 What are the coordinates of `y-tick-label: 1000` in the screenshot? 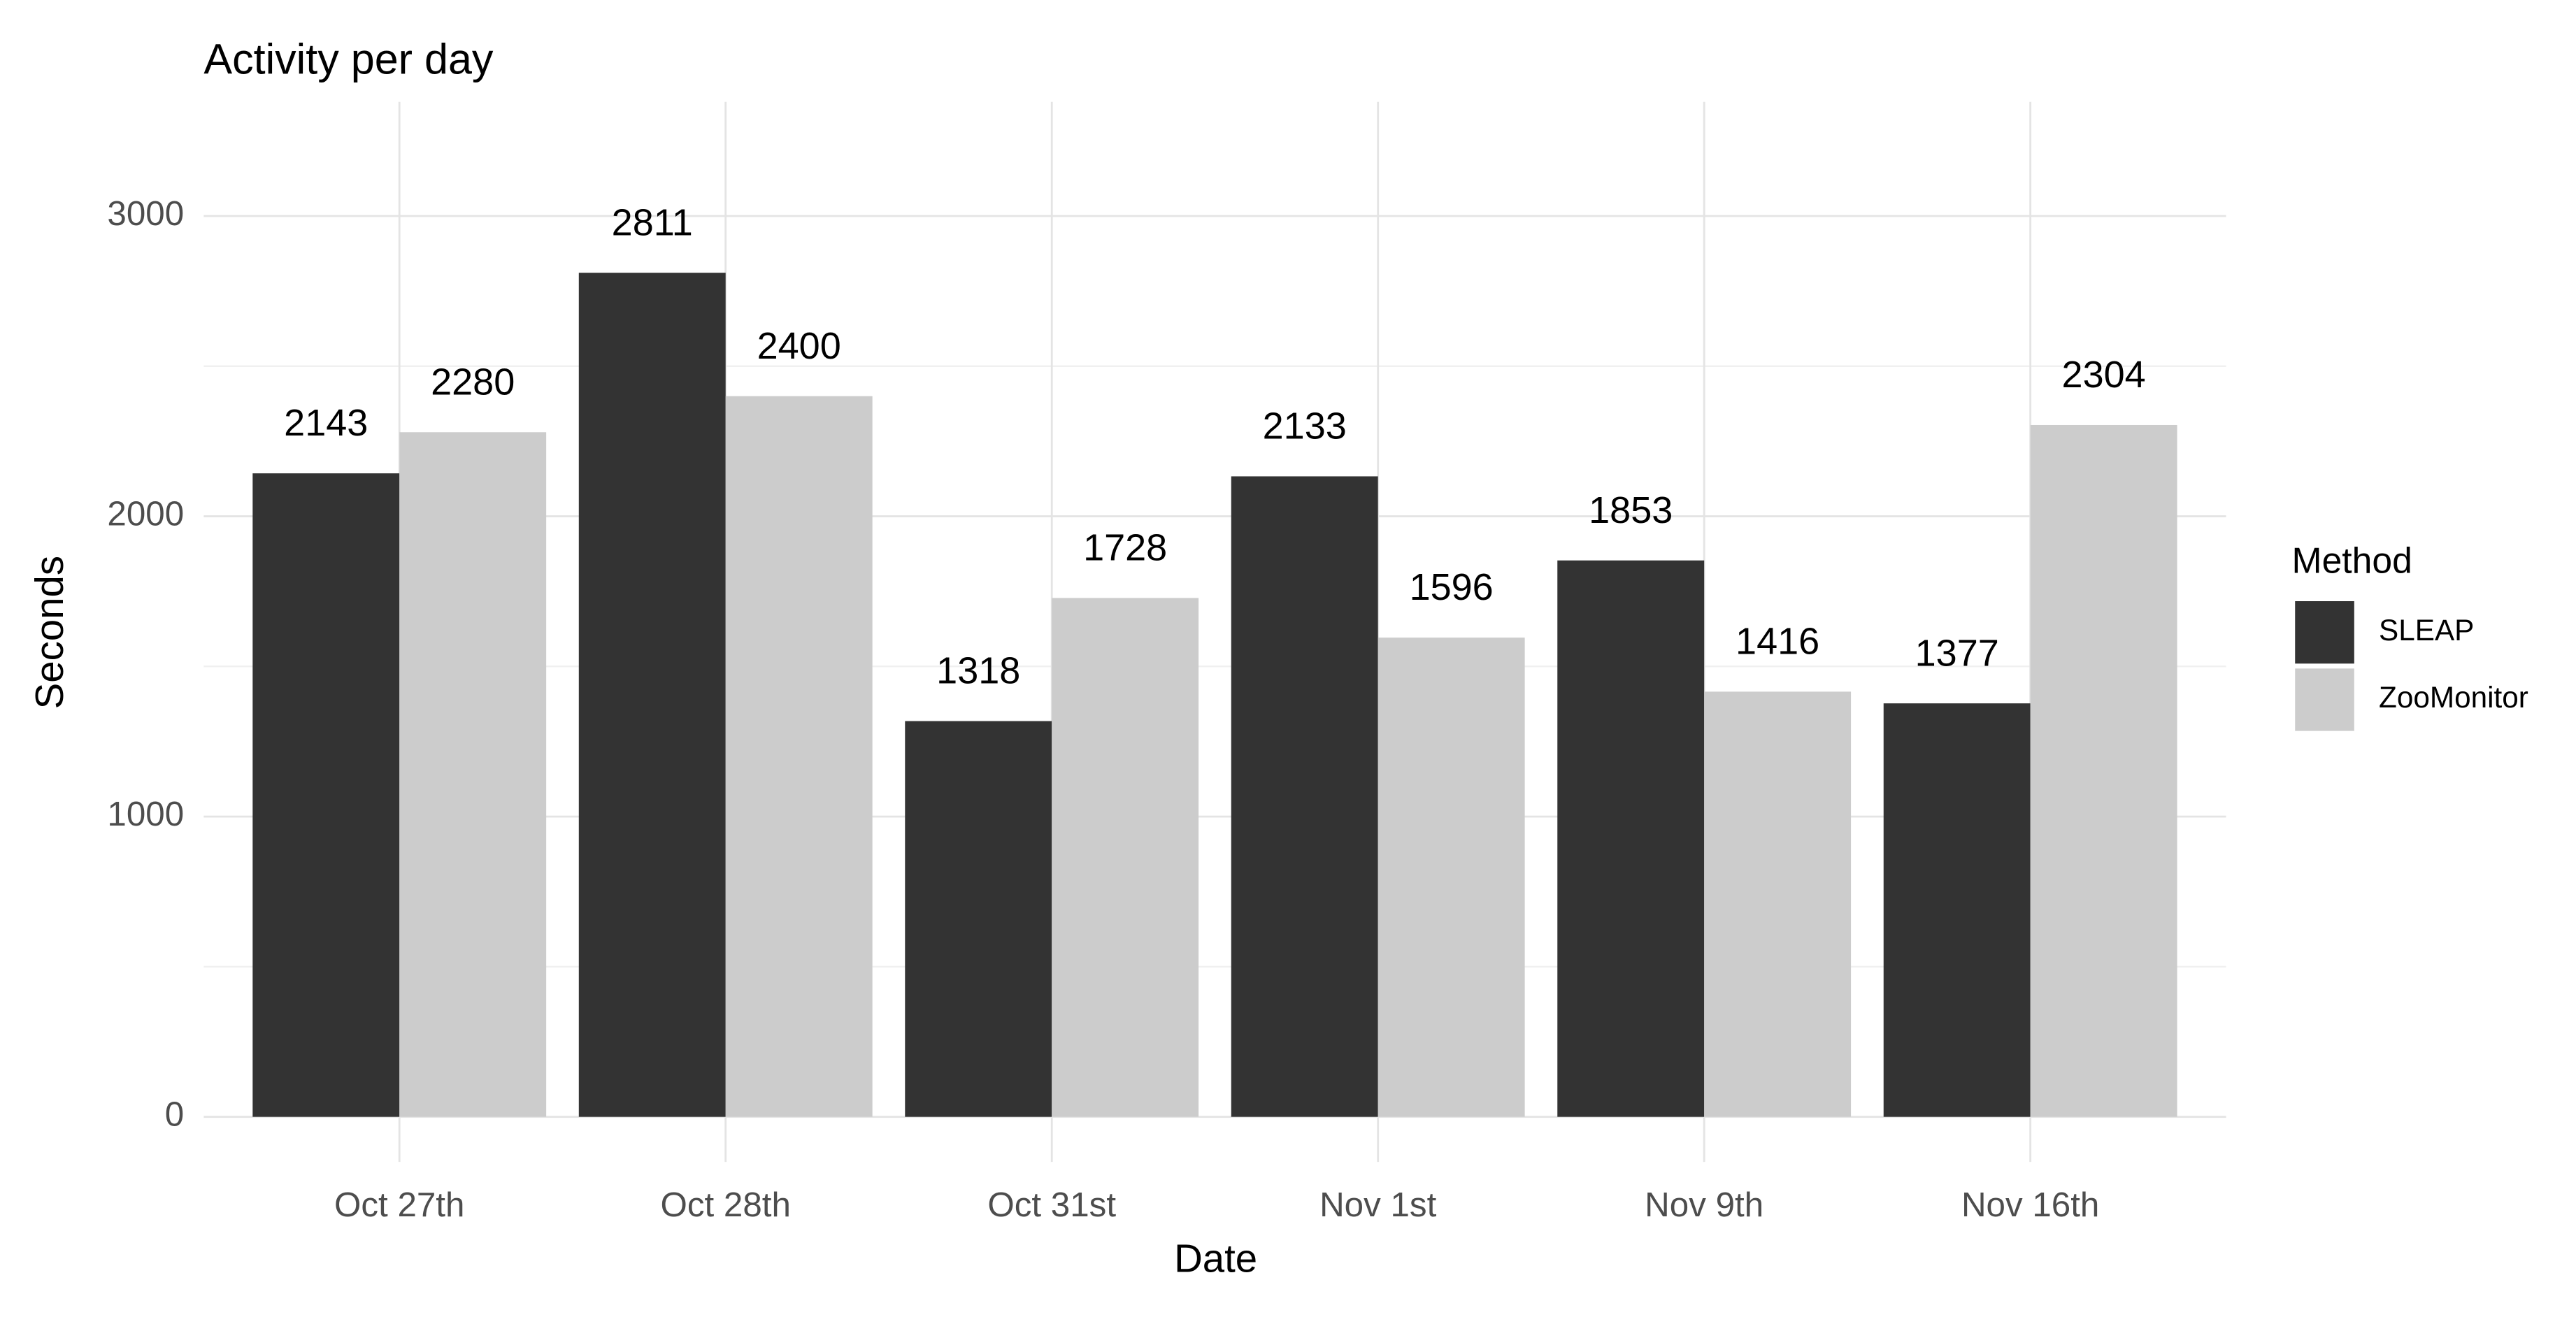 It's located at (145, 814).